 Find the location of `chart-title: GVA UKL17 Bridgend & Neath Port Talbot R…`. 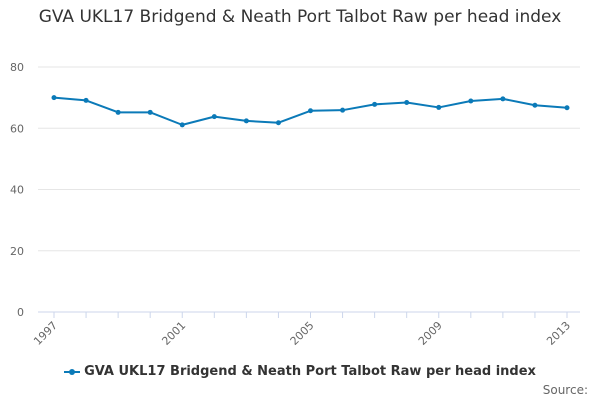

chart-title: GVA UKL17 Bridgend & Neath Port Talbot R… is located at coordinates (300, 17).